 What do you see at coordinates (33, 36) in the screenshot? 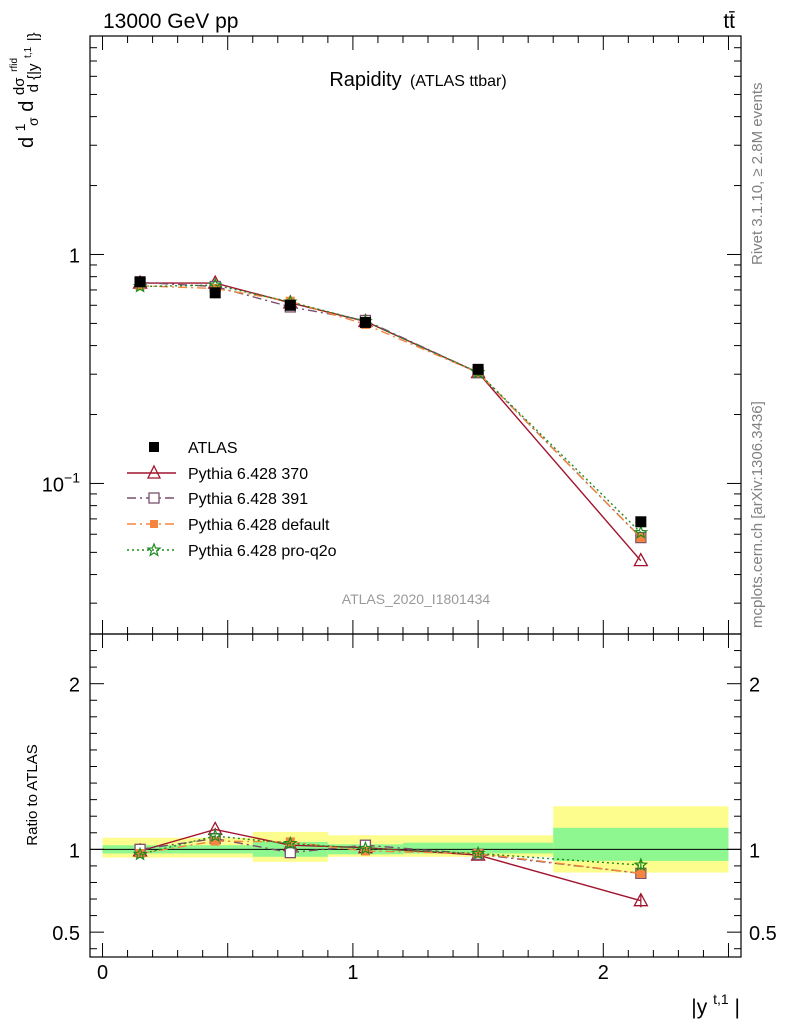
I see `ylabel-close: |}` at bounding box center [33, 36].